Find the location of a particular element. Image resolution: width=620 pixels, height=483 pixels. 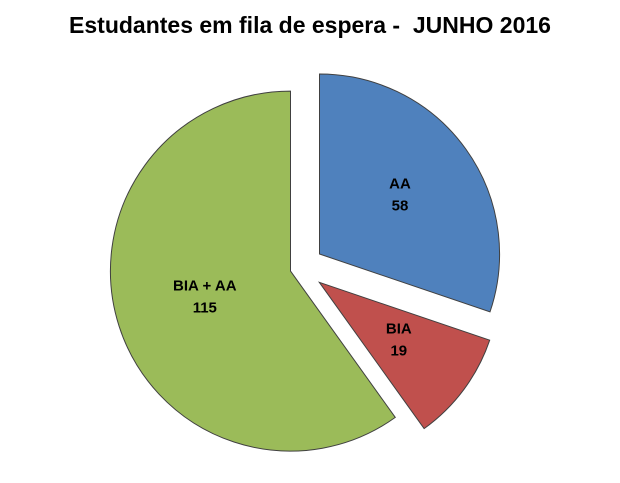

pie-slice-bia is located at coordinates (404, 355).